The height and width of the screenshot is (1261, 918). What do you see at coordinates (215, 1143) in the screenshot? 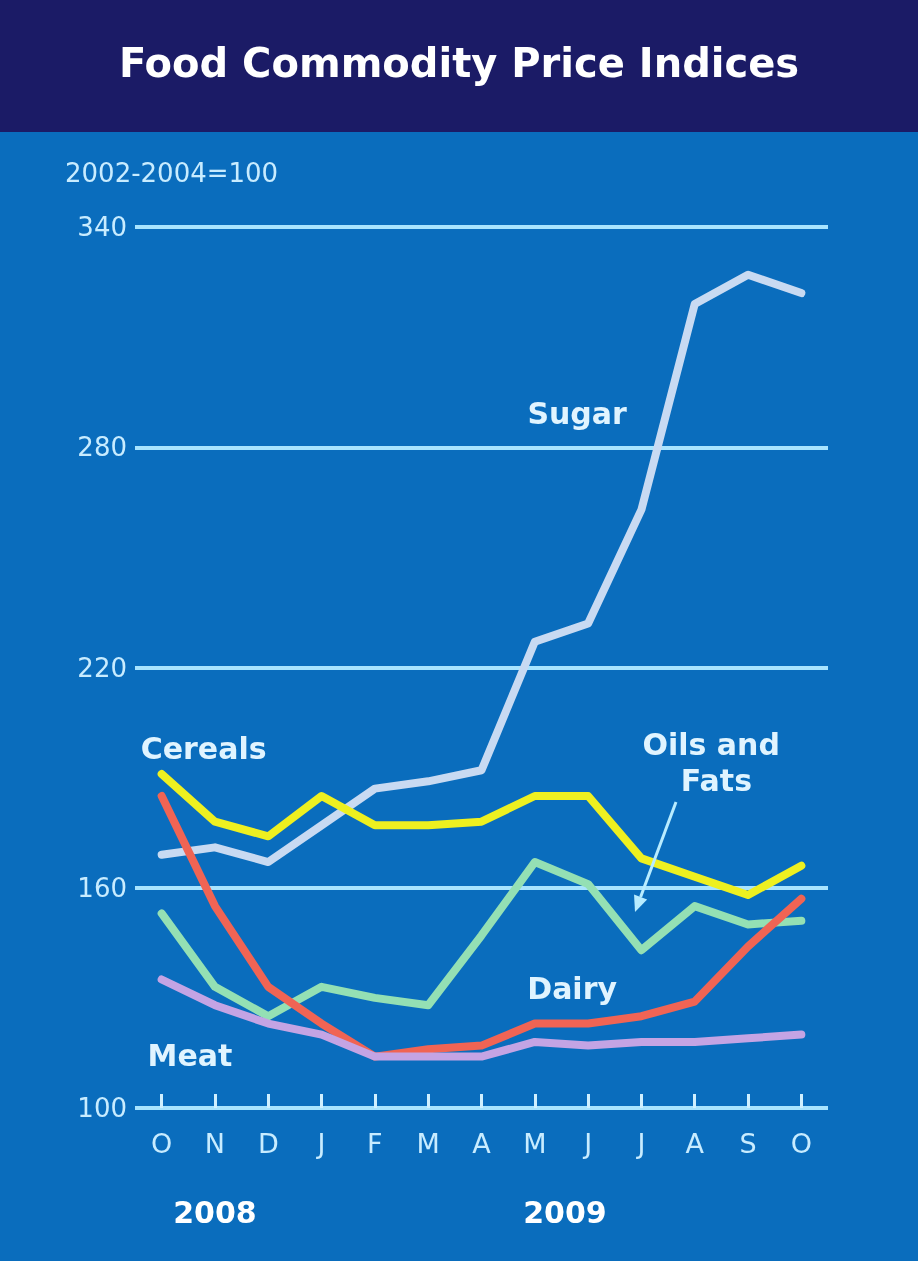
I see `x-tick-label: N` at bounding box center [215, 1143].